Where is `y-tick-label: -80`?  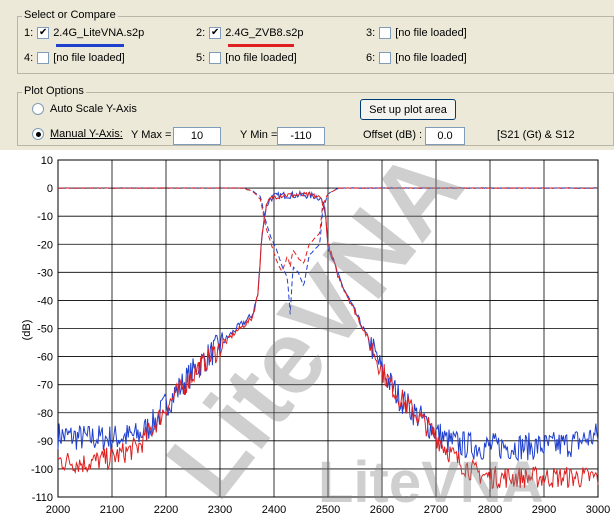
y-tick-label: -80 is located at coordinates (45, 414).